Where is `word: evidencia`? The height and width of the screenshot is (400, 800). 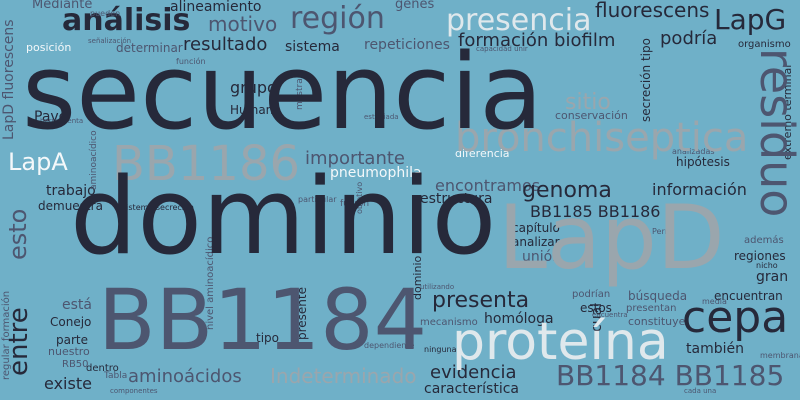
word: evidencia is located at coordinates (473, 372).